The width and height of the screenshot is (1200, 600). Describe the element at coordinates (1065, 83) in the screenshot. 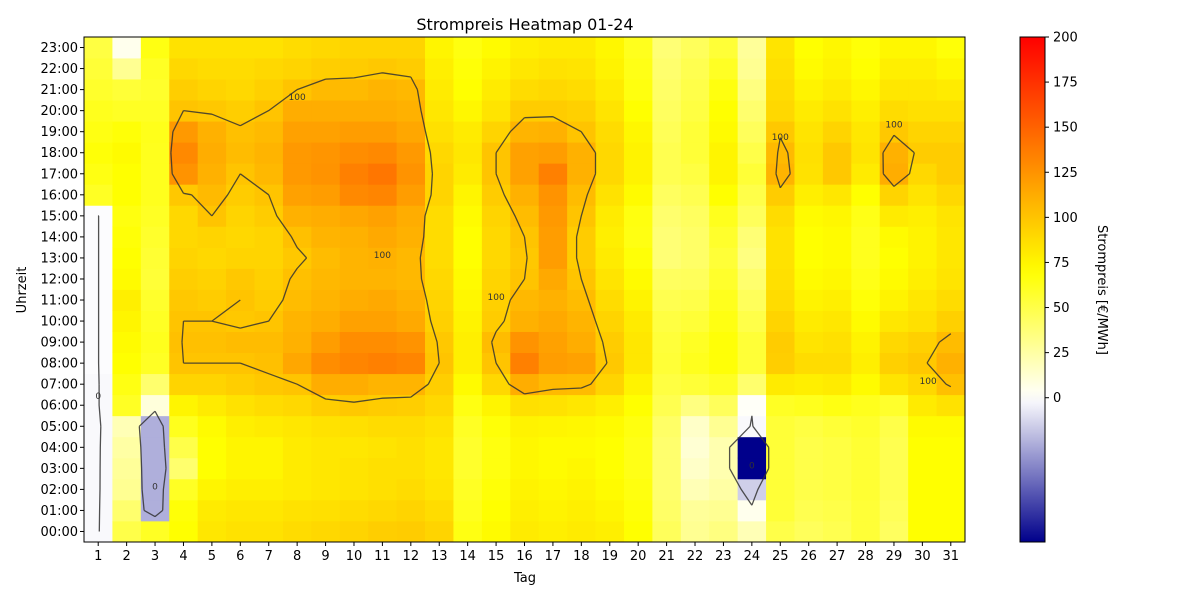

I see `colorbar-tick-label: 175` at that location.